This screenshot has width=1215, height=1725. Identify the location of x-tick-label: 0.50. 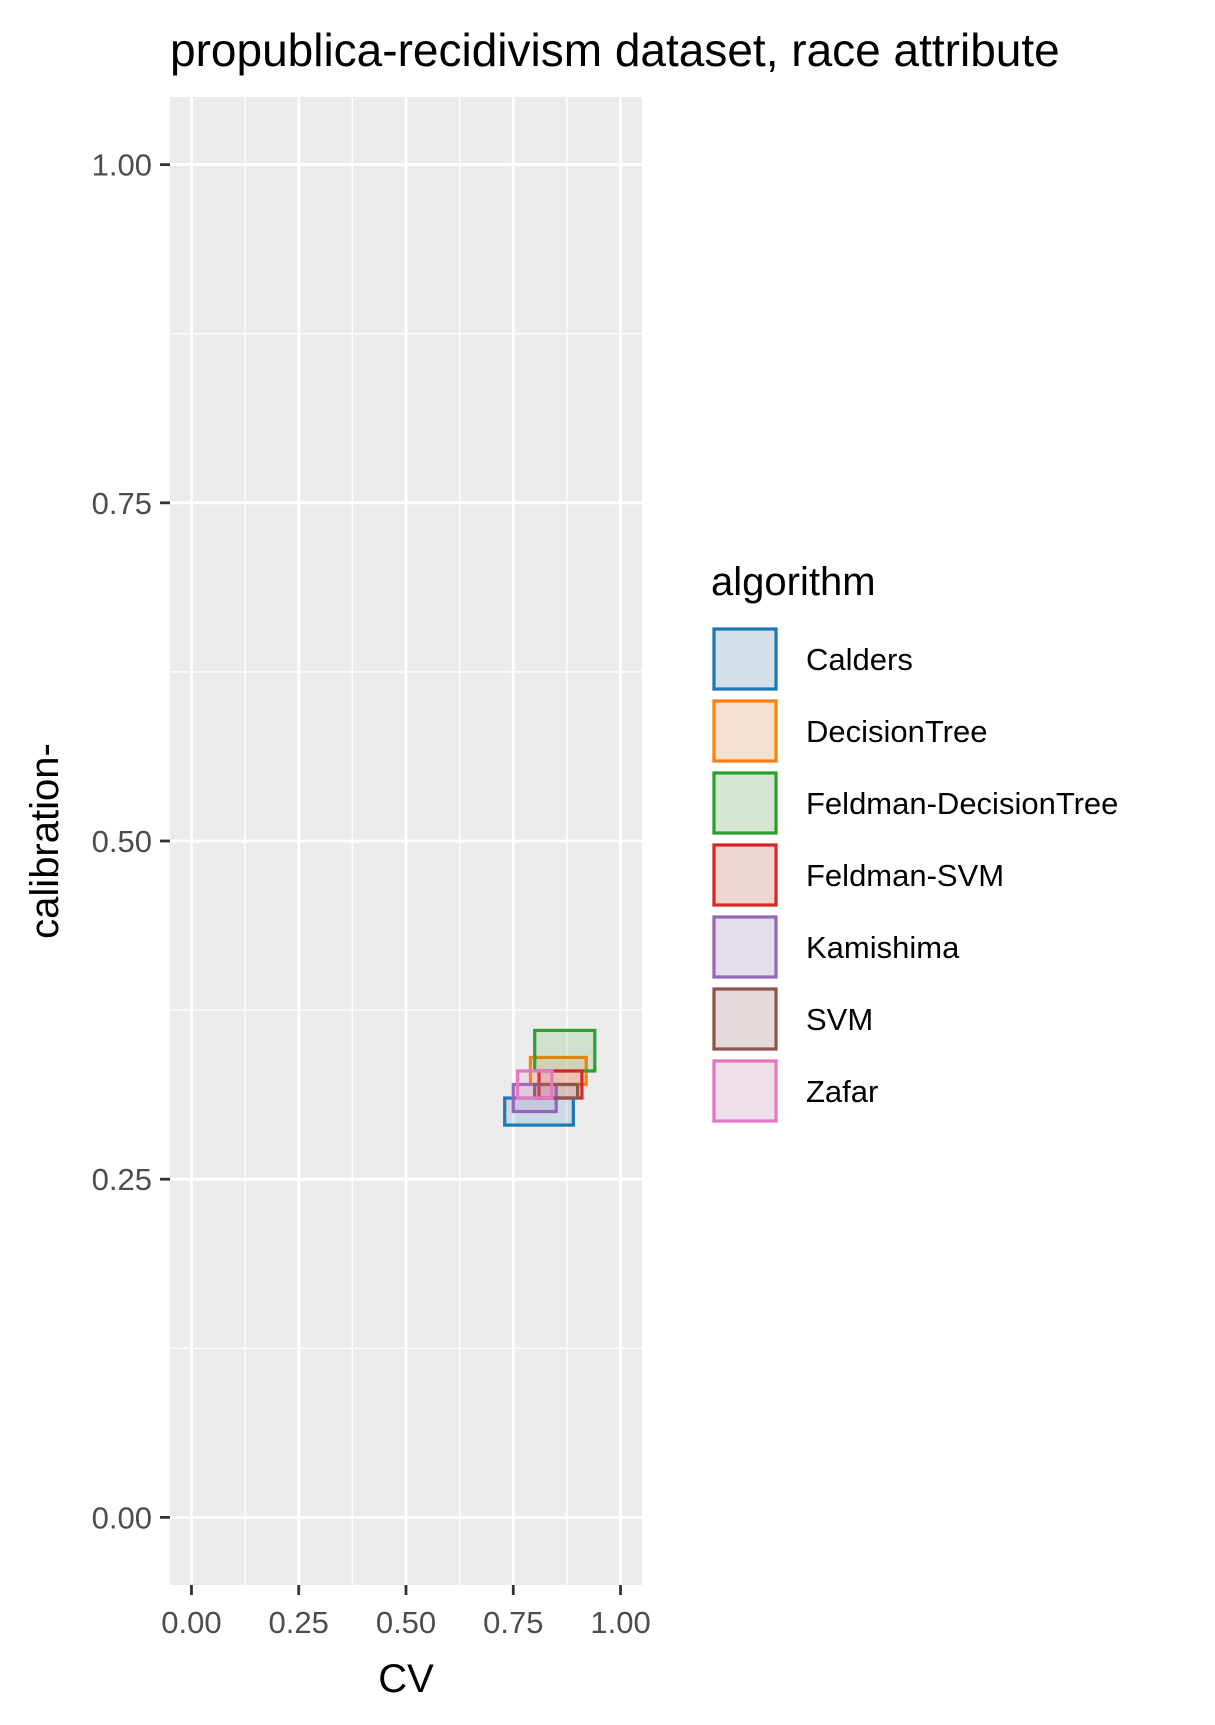
(406, 1622).